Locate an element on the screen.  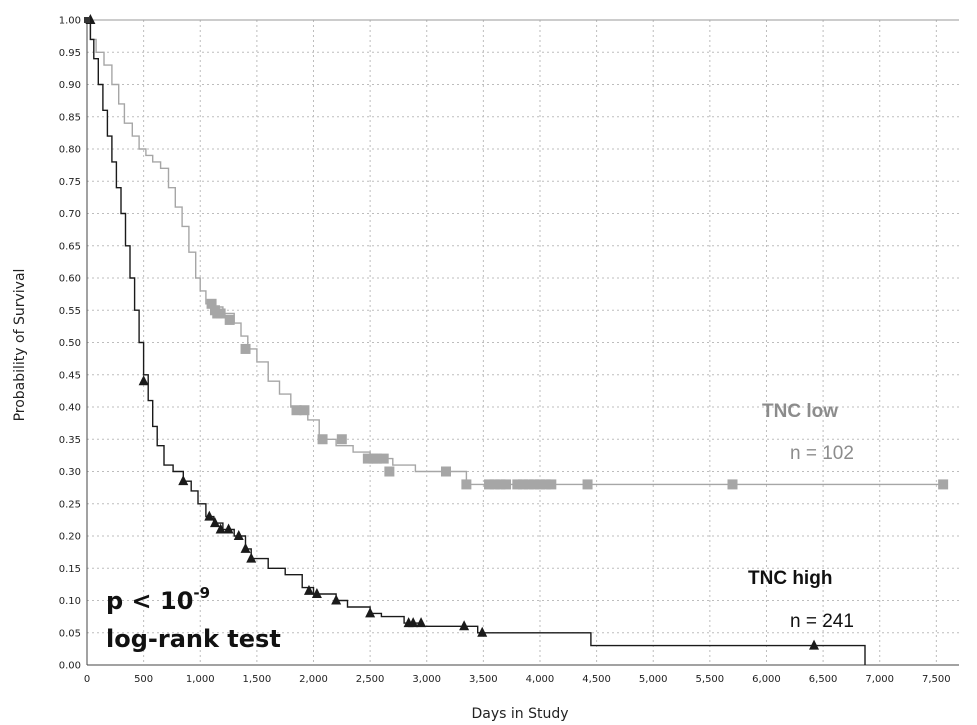
x-tick-label: 0 is located at coordinates (87, 679).